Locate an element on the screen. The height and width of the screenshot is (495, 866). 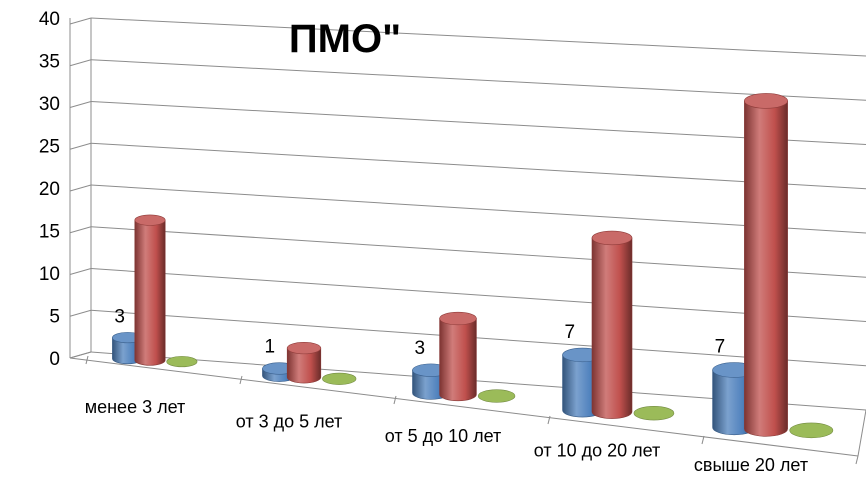
floor-side-edge is located at coordinates (80, 355).